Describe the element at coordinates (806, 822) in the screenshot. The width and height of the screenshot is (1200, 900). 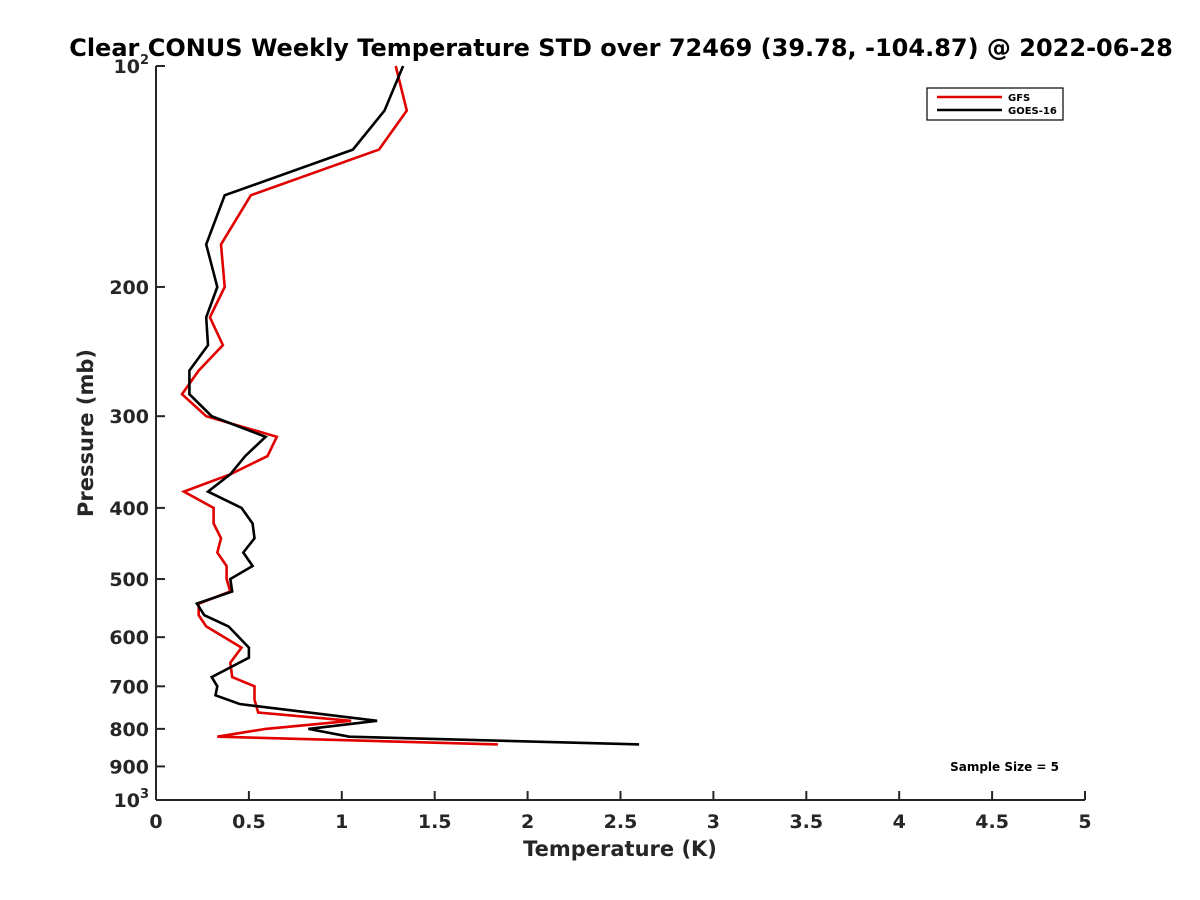
I see `x-tick-label: 3.5` at that location.